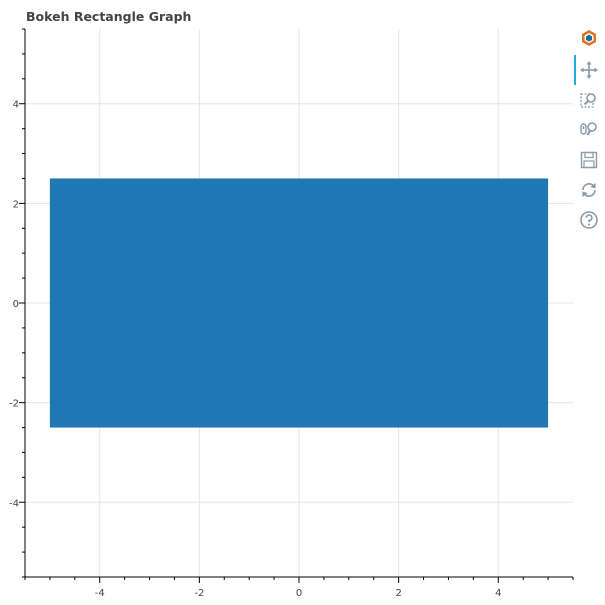  I want to click on x-tick-label: 4, so click(498, 593).